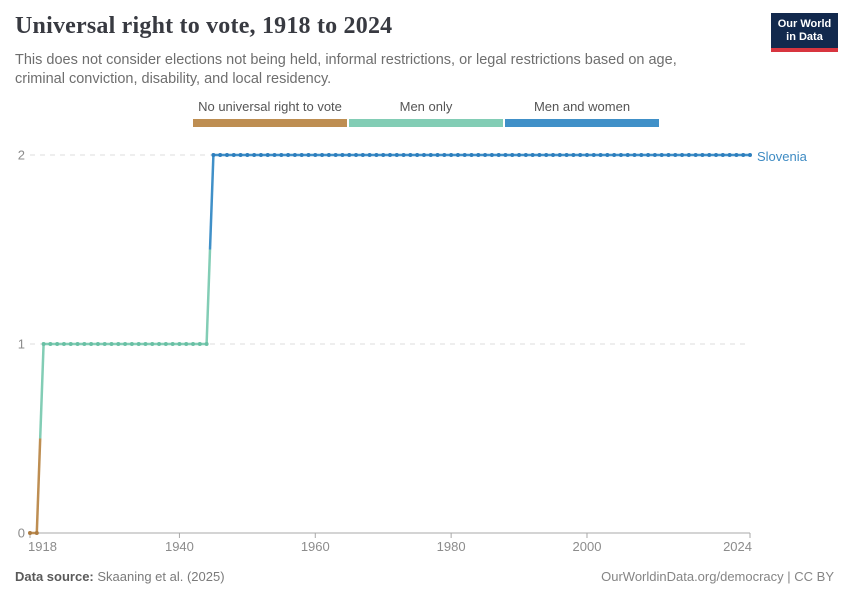 This screenshot has height=600, width=850. I want to click on legend-item-men-and-women: Men and women, so click(582, 113).